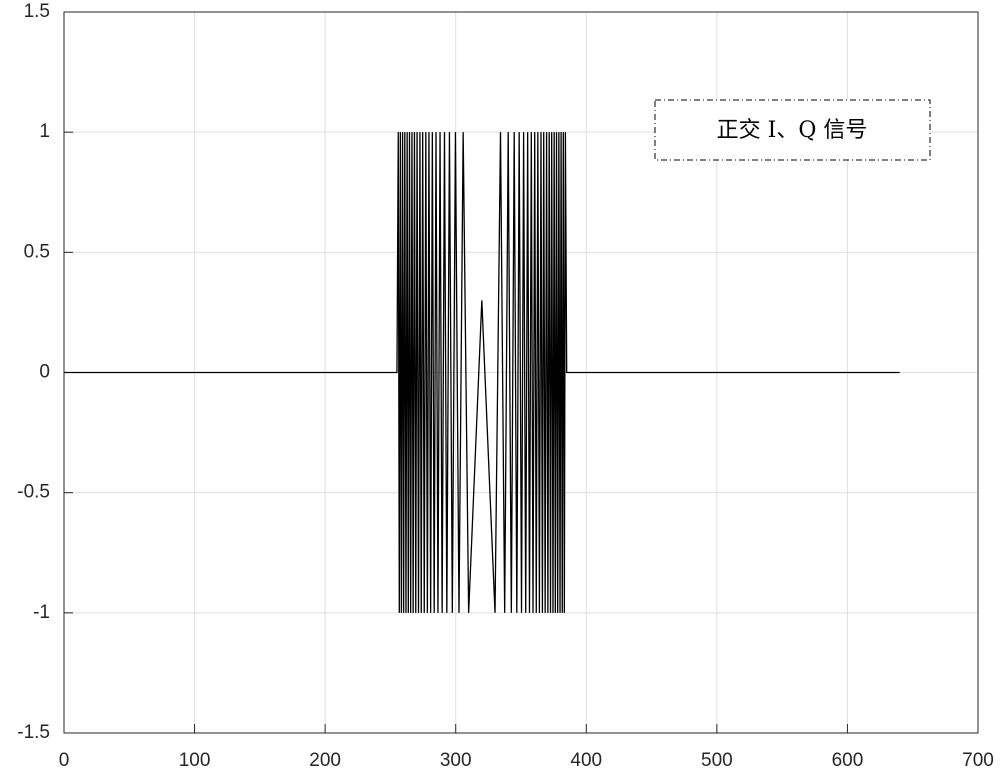 This screenshot has width=1000, height=782. I want to click on x-tick-label: 100, so click(195, 760).